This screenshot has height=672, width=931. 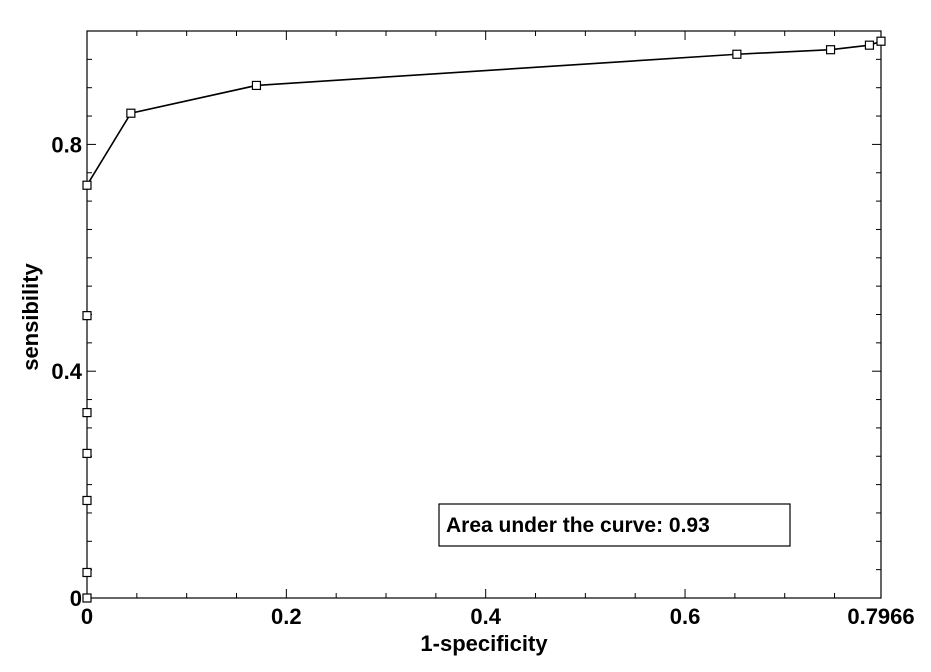 I want to click on auc-annotation: Area under the curve: 0.93, so click(x=614, y=525).